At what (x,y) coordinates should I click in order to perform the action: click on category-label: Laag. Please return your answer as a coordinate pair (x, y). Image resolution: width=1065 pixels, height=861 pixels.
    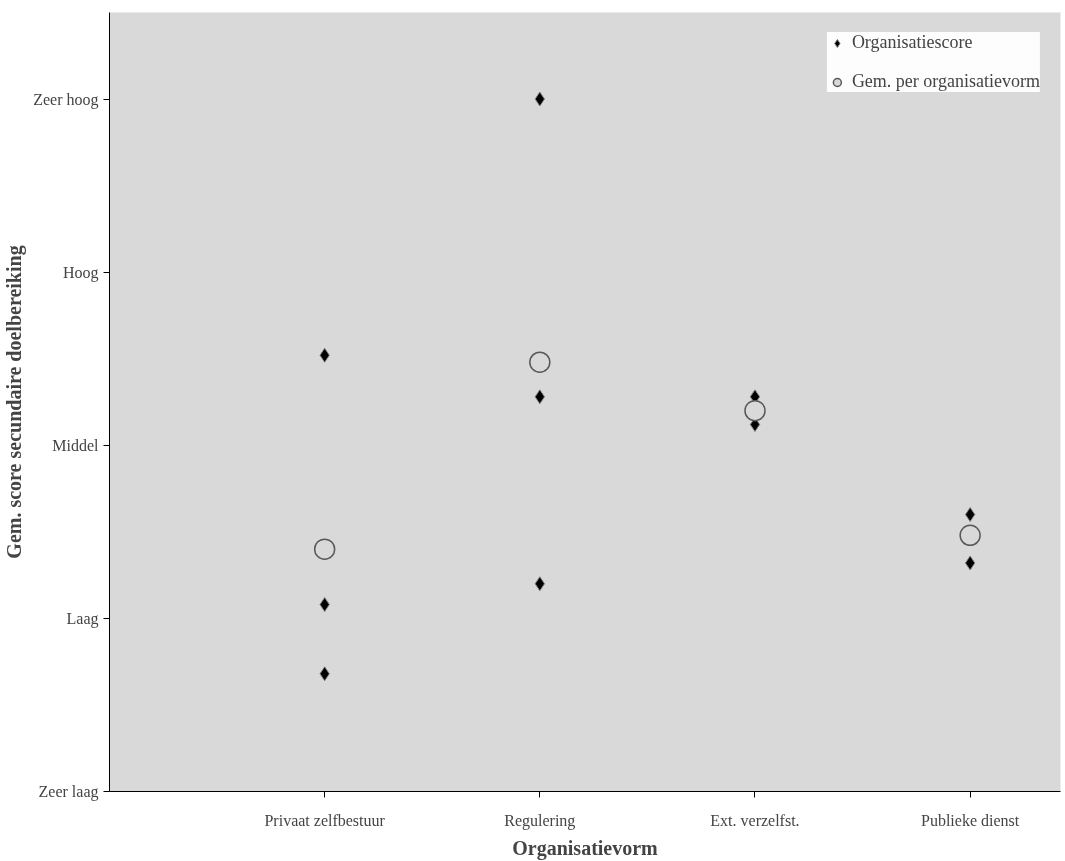
    Looking at the image, I should click on (82, 618).